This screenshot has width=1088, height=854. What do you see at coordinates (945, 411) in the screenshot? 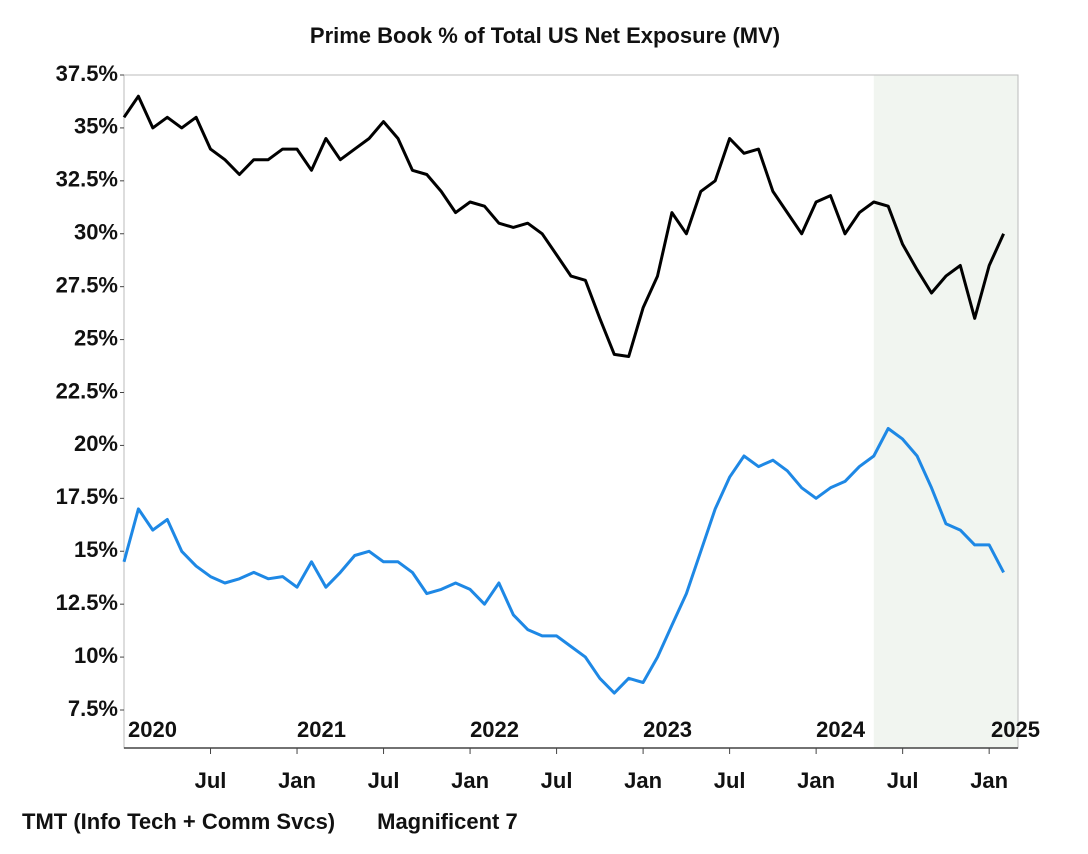
I see `shaded-region` at bounding box center [945, 411].